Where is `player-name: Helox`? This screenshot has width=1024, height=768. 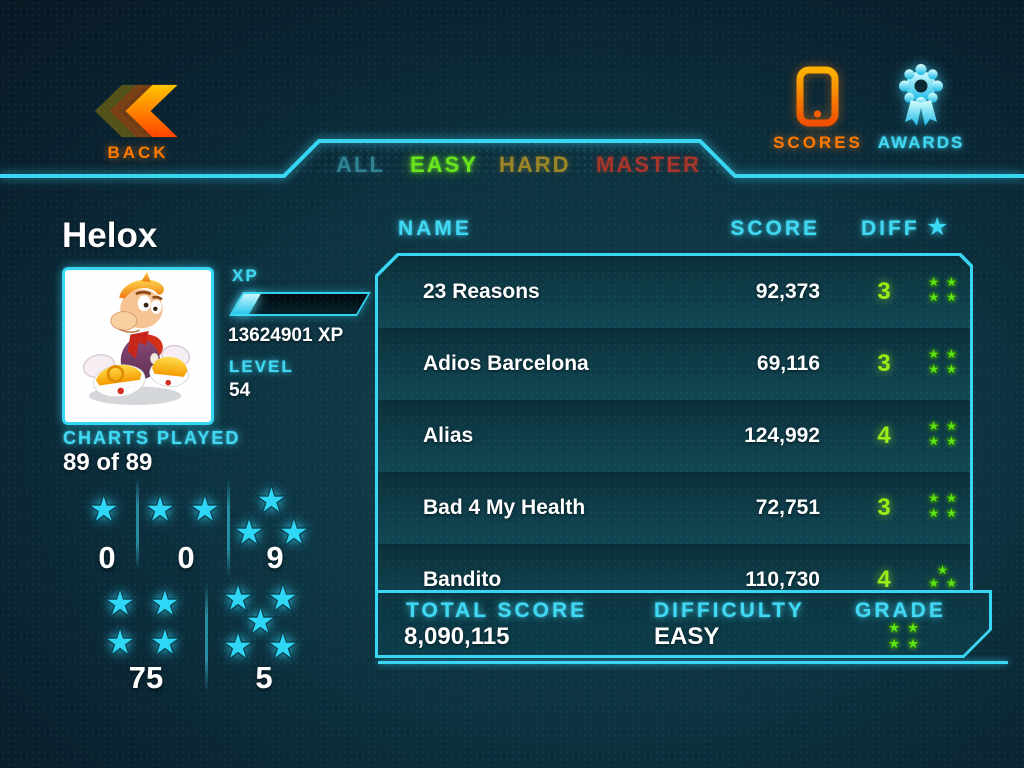
player-name: Helox is located at coordinates (110, 235).